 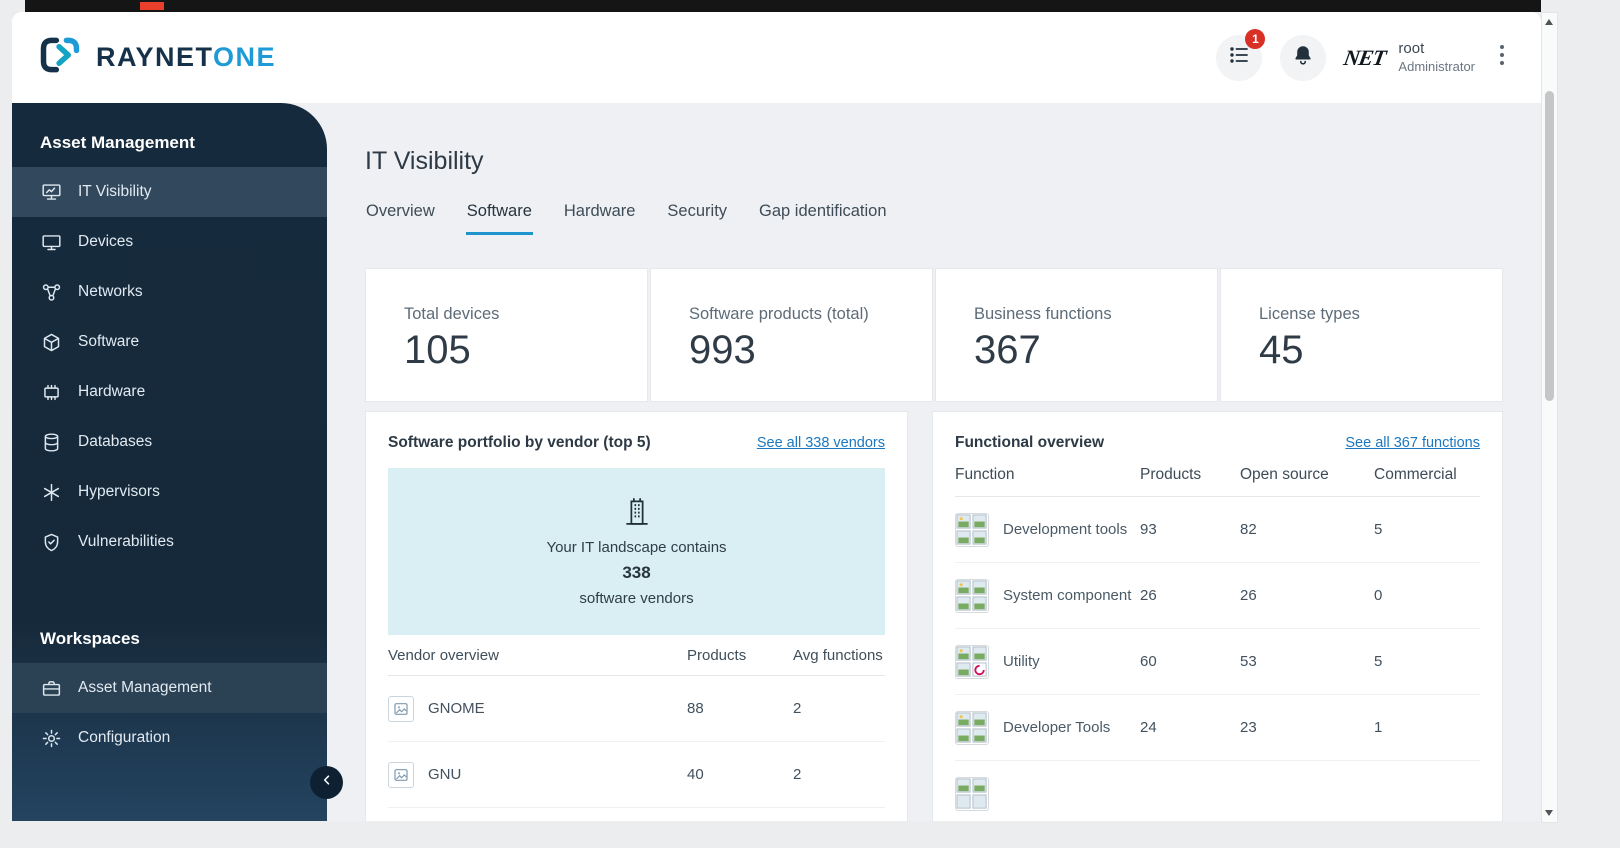 I want to click on scroll-up-arrow-icon, so click(x=1549, y=22).